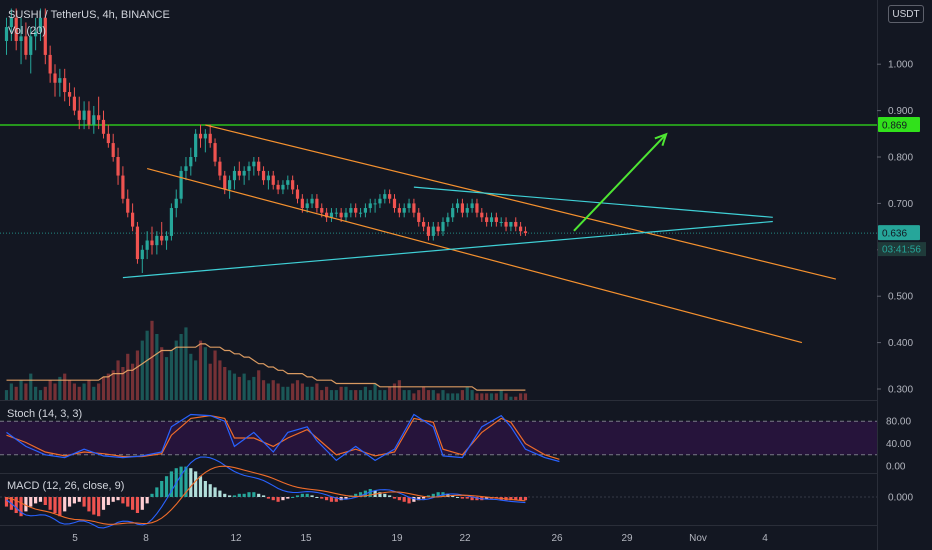  I want to click on symbol-title: SUSHI / TetherUS, 4h, BINANCE, so click(89, 15).